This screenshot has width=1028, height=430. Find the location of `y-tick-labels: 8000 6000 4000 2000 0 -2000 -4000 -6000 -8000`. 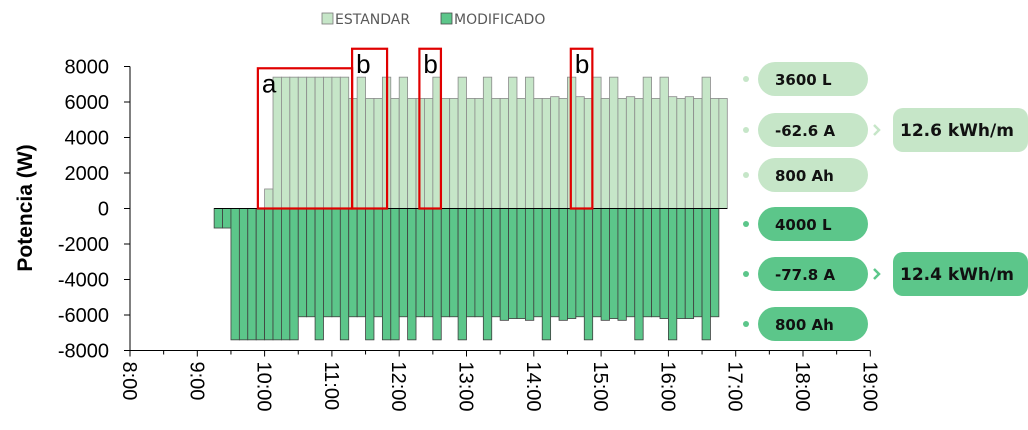

y-tick-labels: 8000 6000 4000 2000 0 -2000 -4000 -6000 -8000 is located at coordinates (83, 210).